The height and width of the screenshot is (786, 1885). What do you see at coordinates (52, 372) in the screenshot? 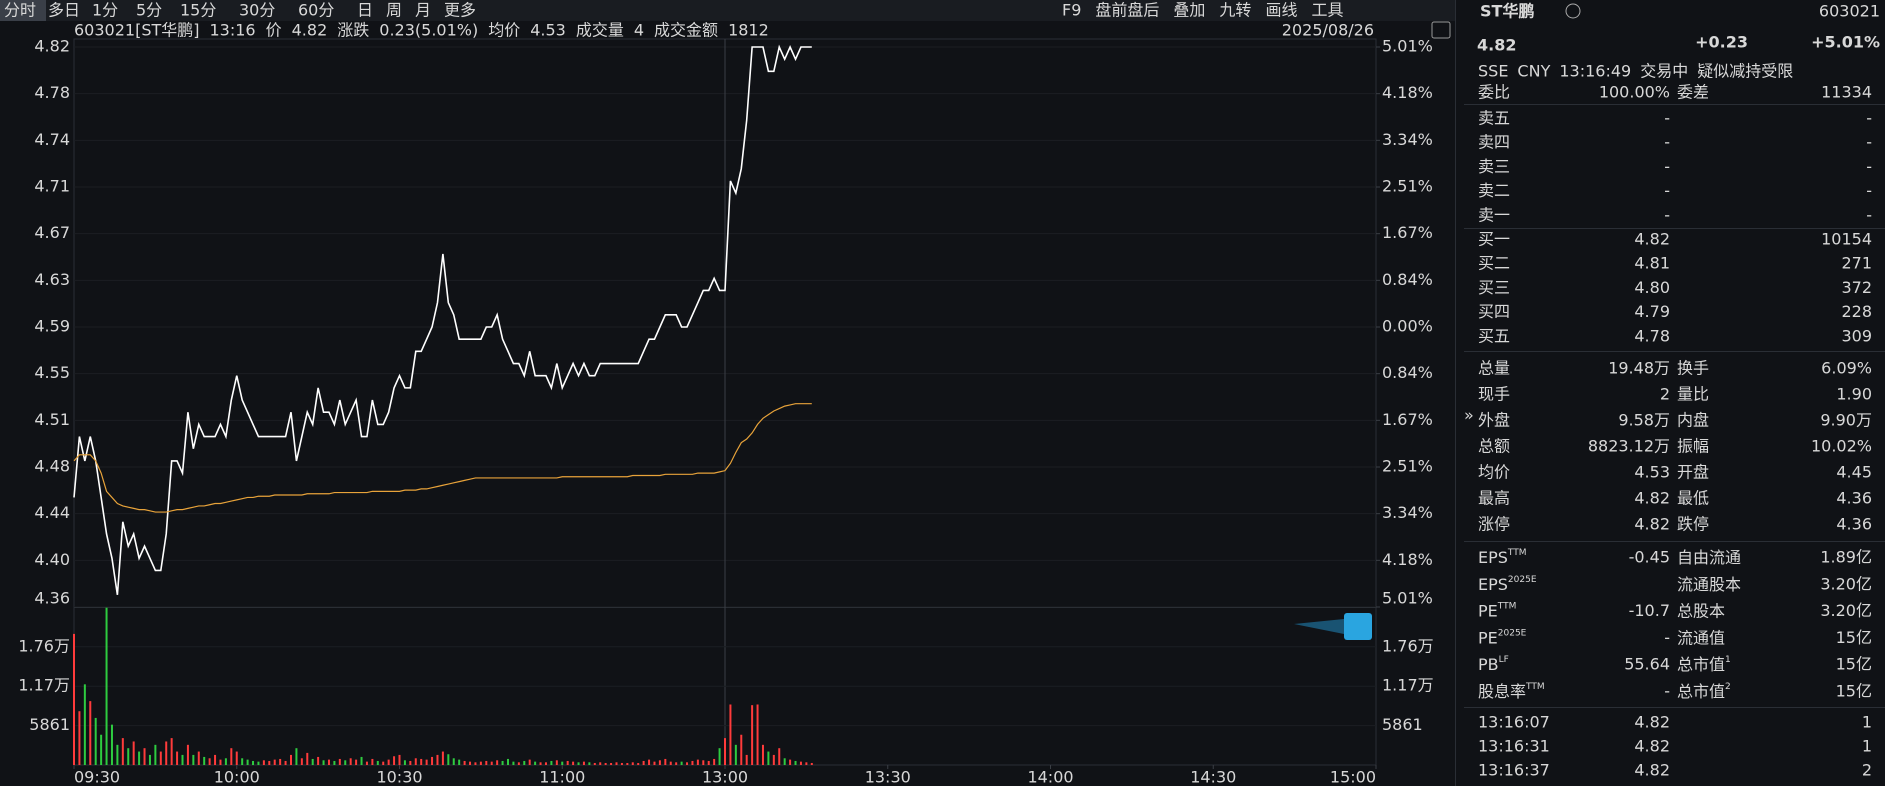
I see `y-tick-label: 4.55` at bounding box center [52, 372].